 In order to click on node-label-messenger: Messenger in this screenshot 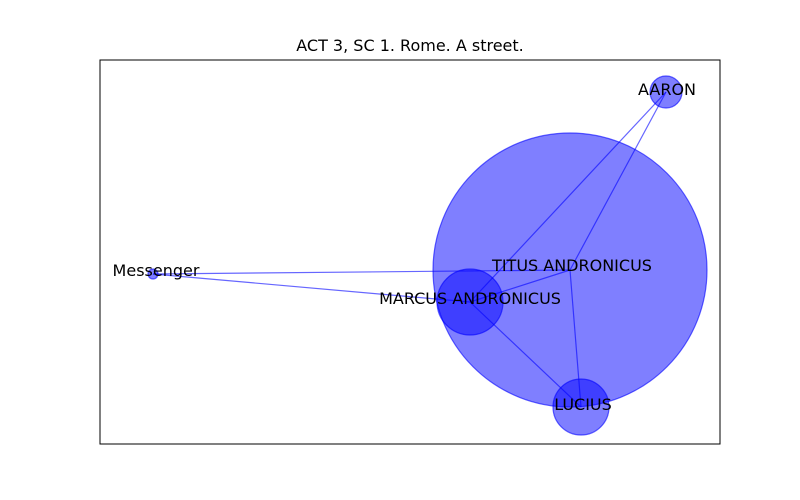, I will do `click(156, 270)`.